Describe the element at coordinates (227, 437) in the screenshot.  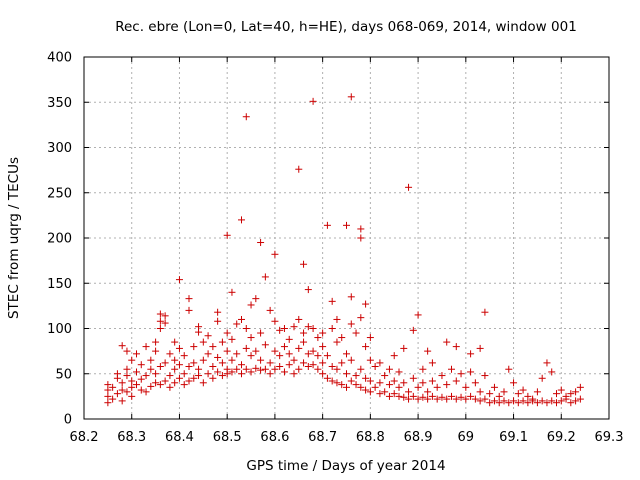
I see `x-tick-label: 68.5` at that location.